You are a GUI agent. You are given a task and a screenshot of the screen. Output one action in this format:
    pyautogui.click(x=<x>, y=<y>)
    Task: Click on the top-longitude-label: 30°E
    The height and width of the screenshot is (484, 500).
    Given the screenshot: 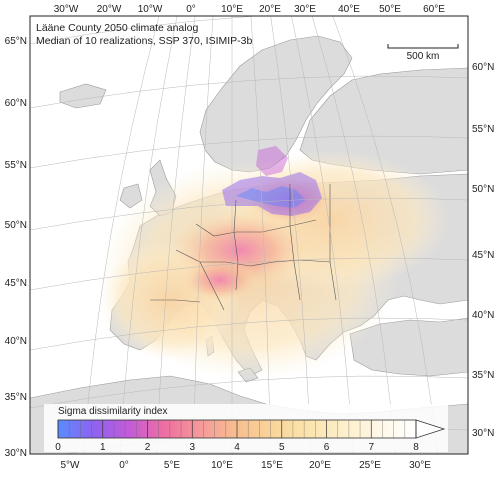 What is the action you would take?
    pyautogui.click(x=305, y=9)
    